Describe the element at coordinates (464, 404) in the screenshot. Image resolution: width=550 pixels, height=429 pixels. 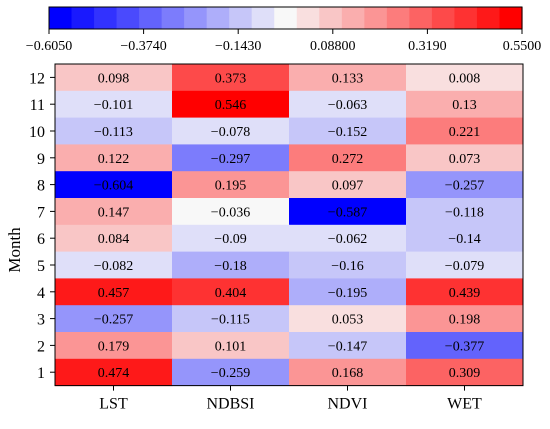
I see `x-tick-label: WET` at that location.